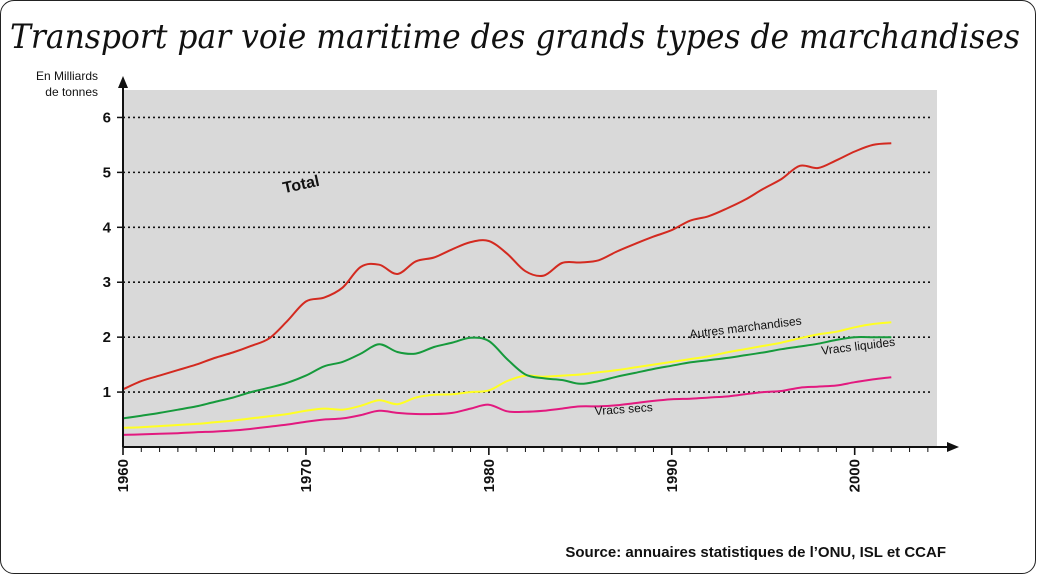 This screenshot has height=576, width=1038. Describe the element at coordinates (855, 475) in the screenshot. I see `x-tick-label-2000: 2000` at that location.